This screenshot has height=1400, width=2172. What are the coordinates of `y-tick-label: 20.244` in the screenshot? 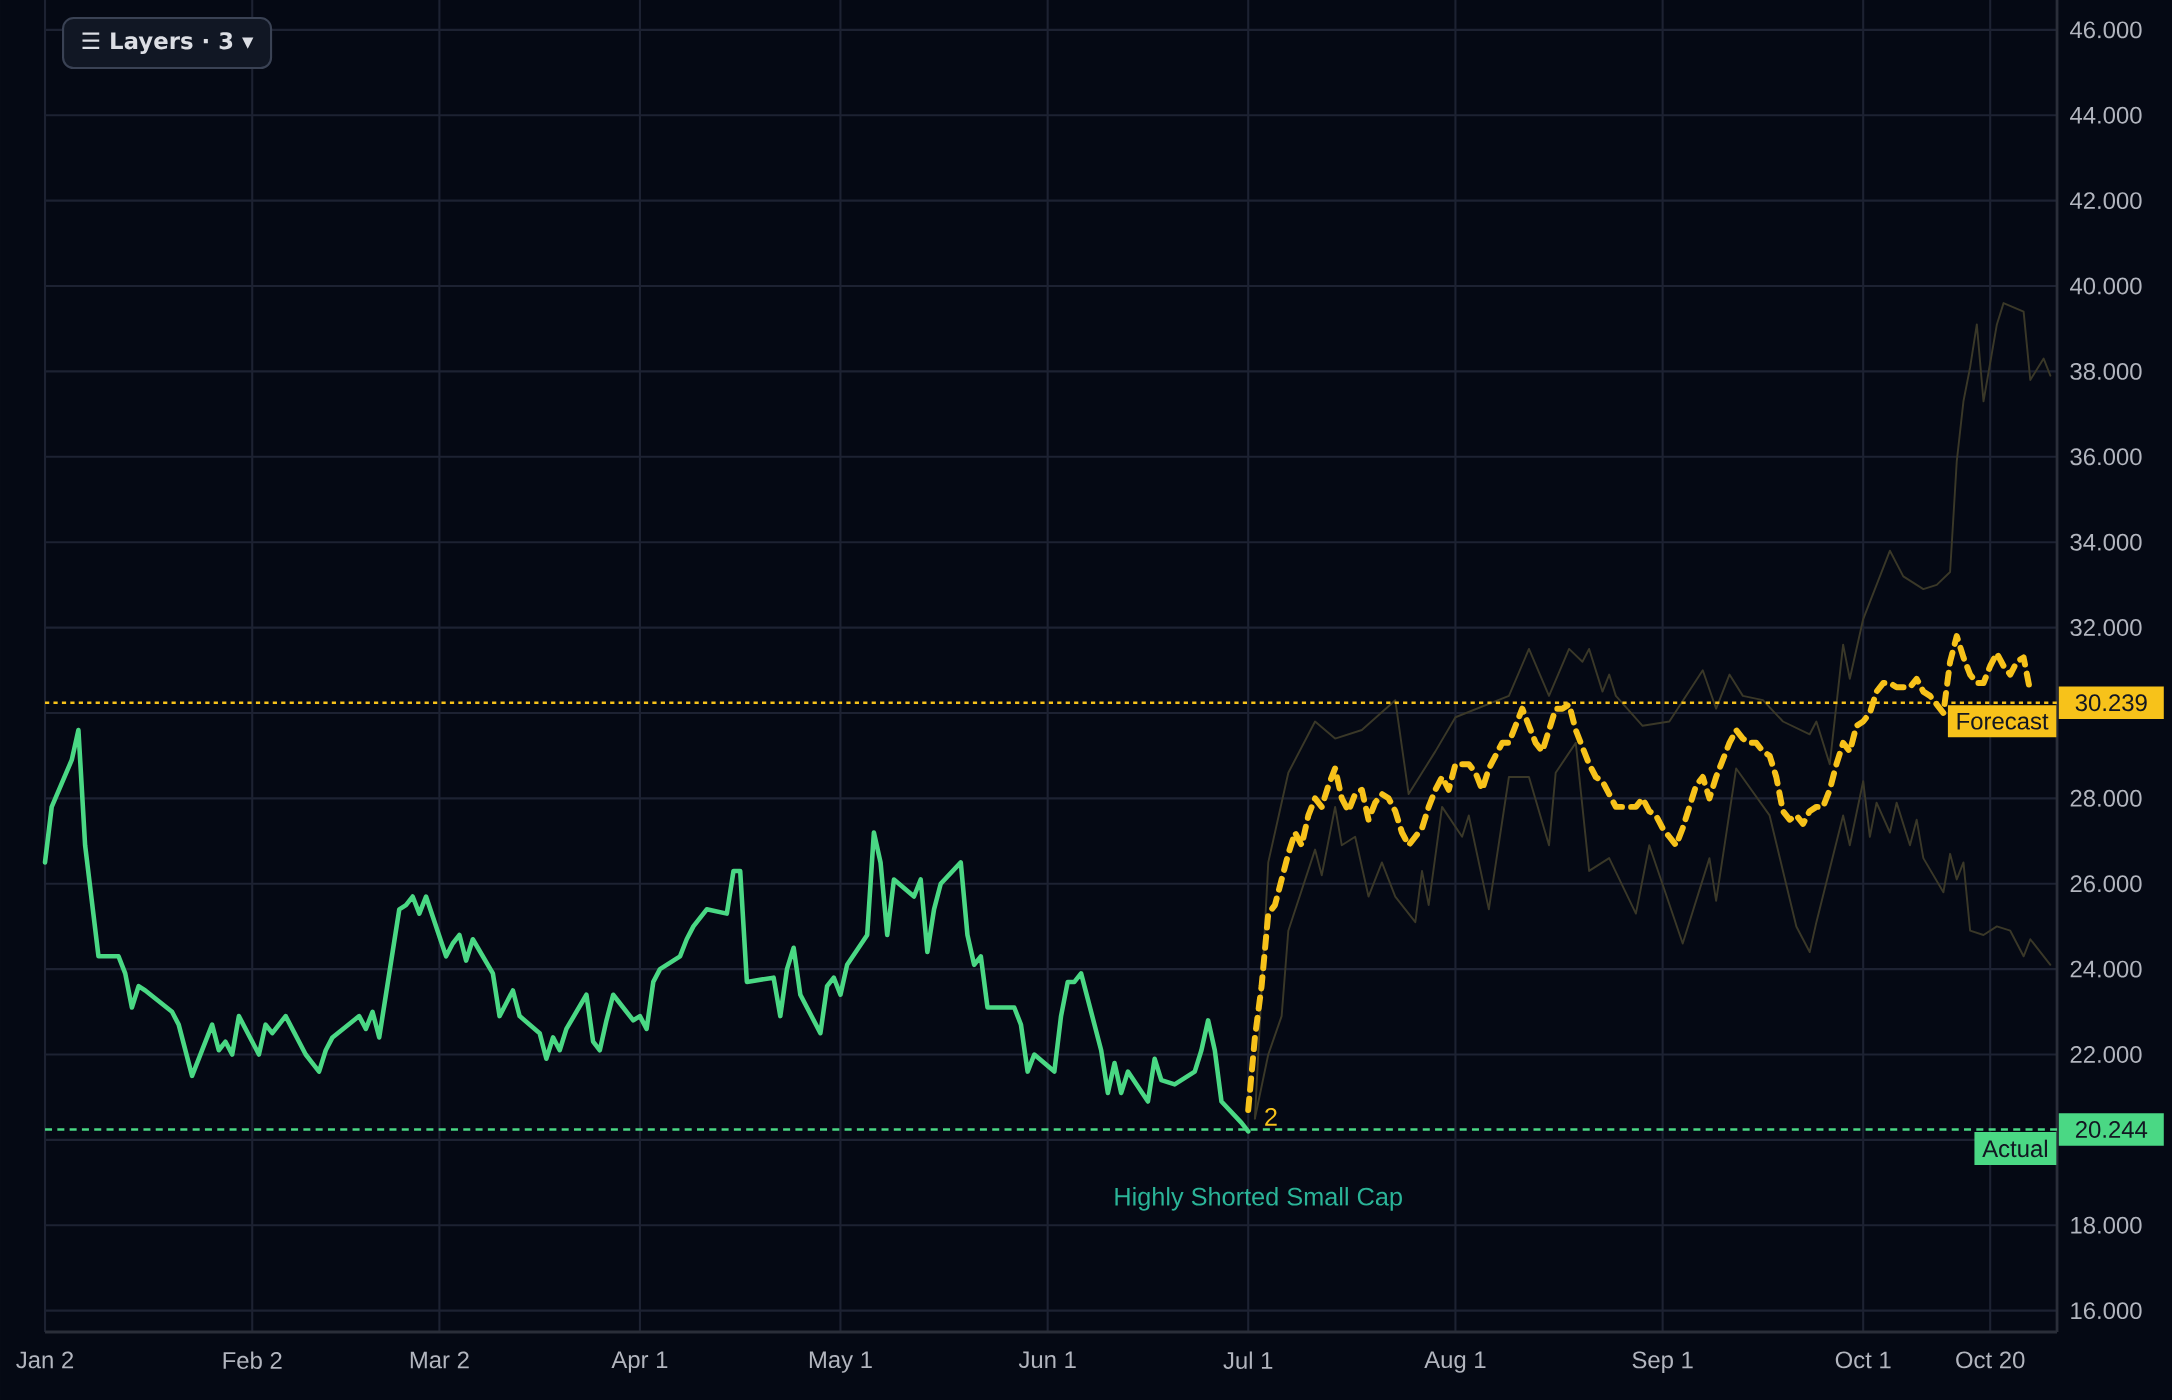 It's located at (2111, 1129).